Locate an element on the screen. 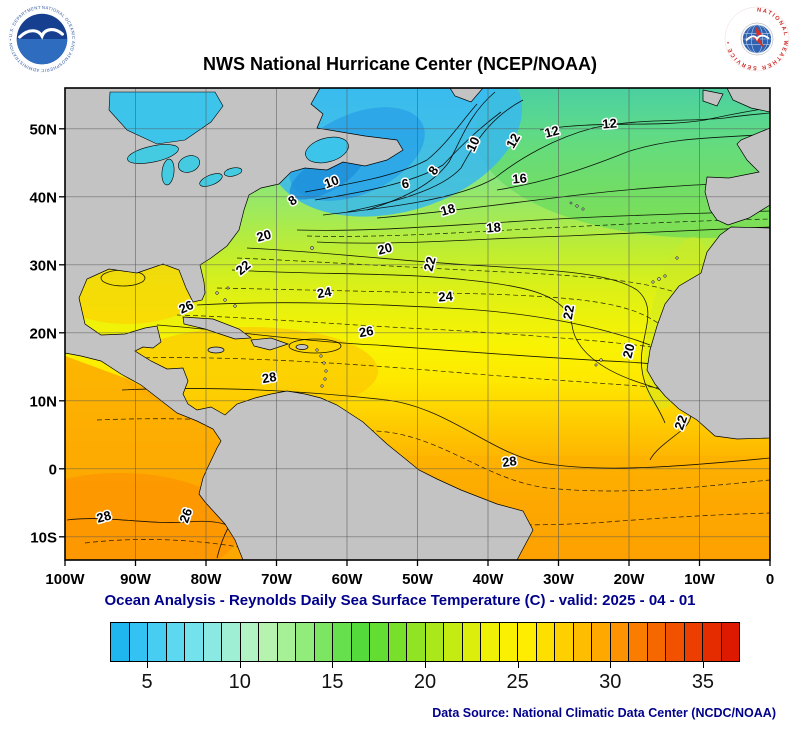 This screenshot has height=737, width=800. water-features is located at coordinates (228, 139).